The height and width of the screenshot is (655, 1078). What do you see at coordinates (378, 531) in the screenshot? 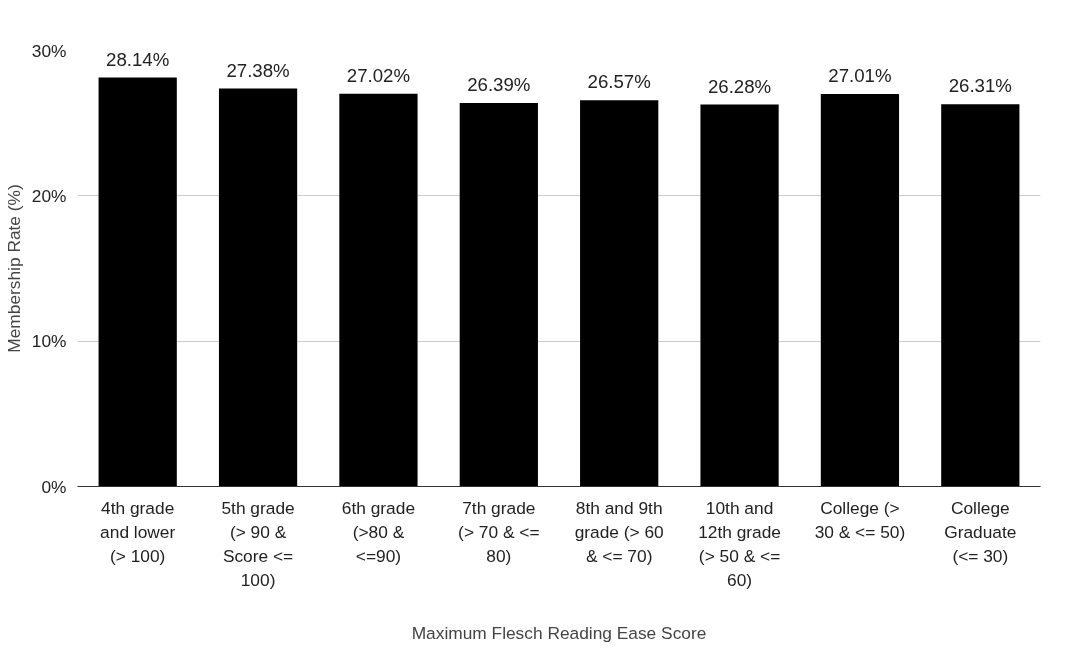
I see `x-tick-label: 6th grade (>80 & <=90)` at bounding box center [378, 531].